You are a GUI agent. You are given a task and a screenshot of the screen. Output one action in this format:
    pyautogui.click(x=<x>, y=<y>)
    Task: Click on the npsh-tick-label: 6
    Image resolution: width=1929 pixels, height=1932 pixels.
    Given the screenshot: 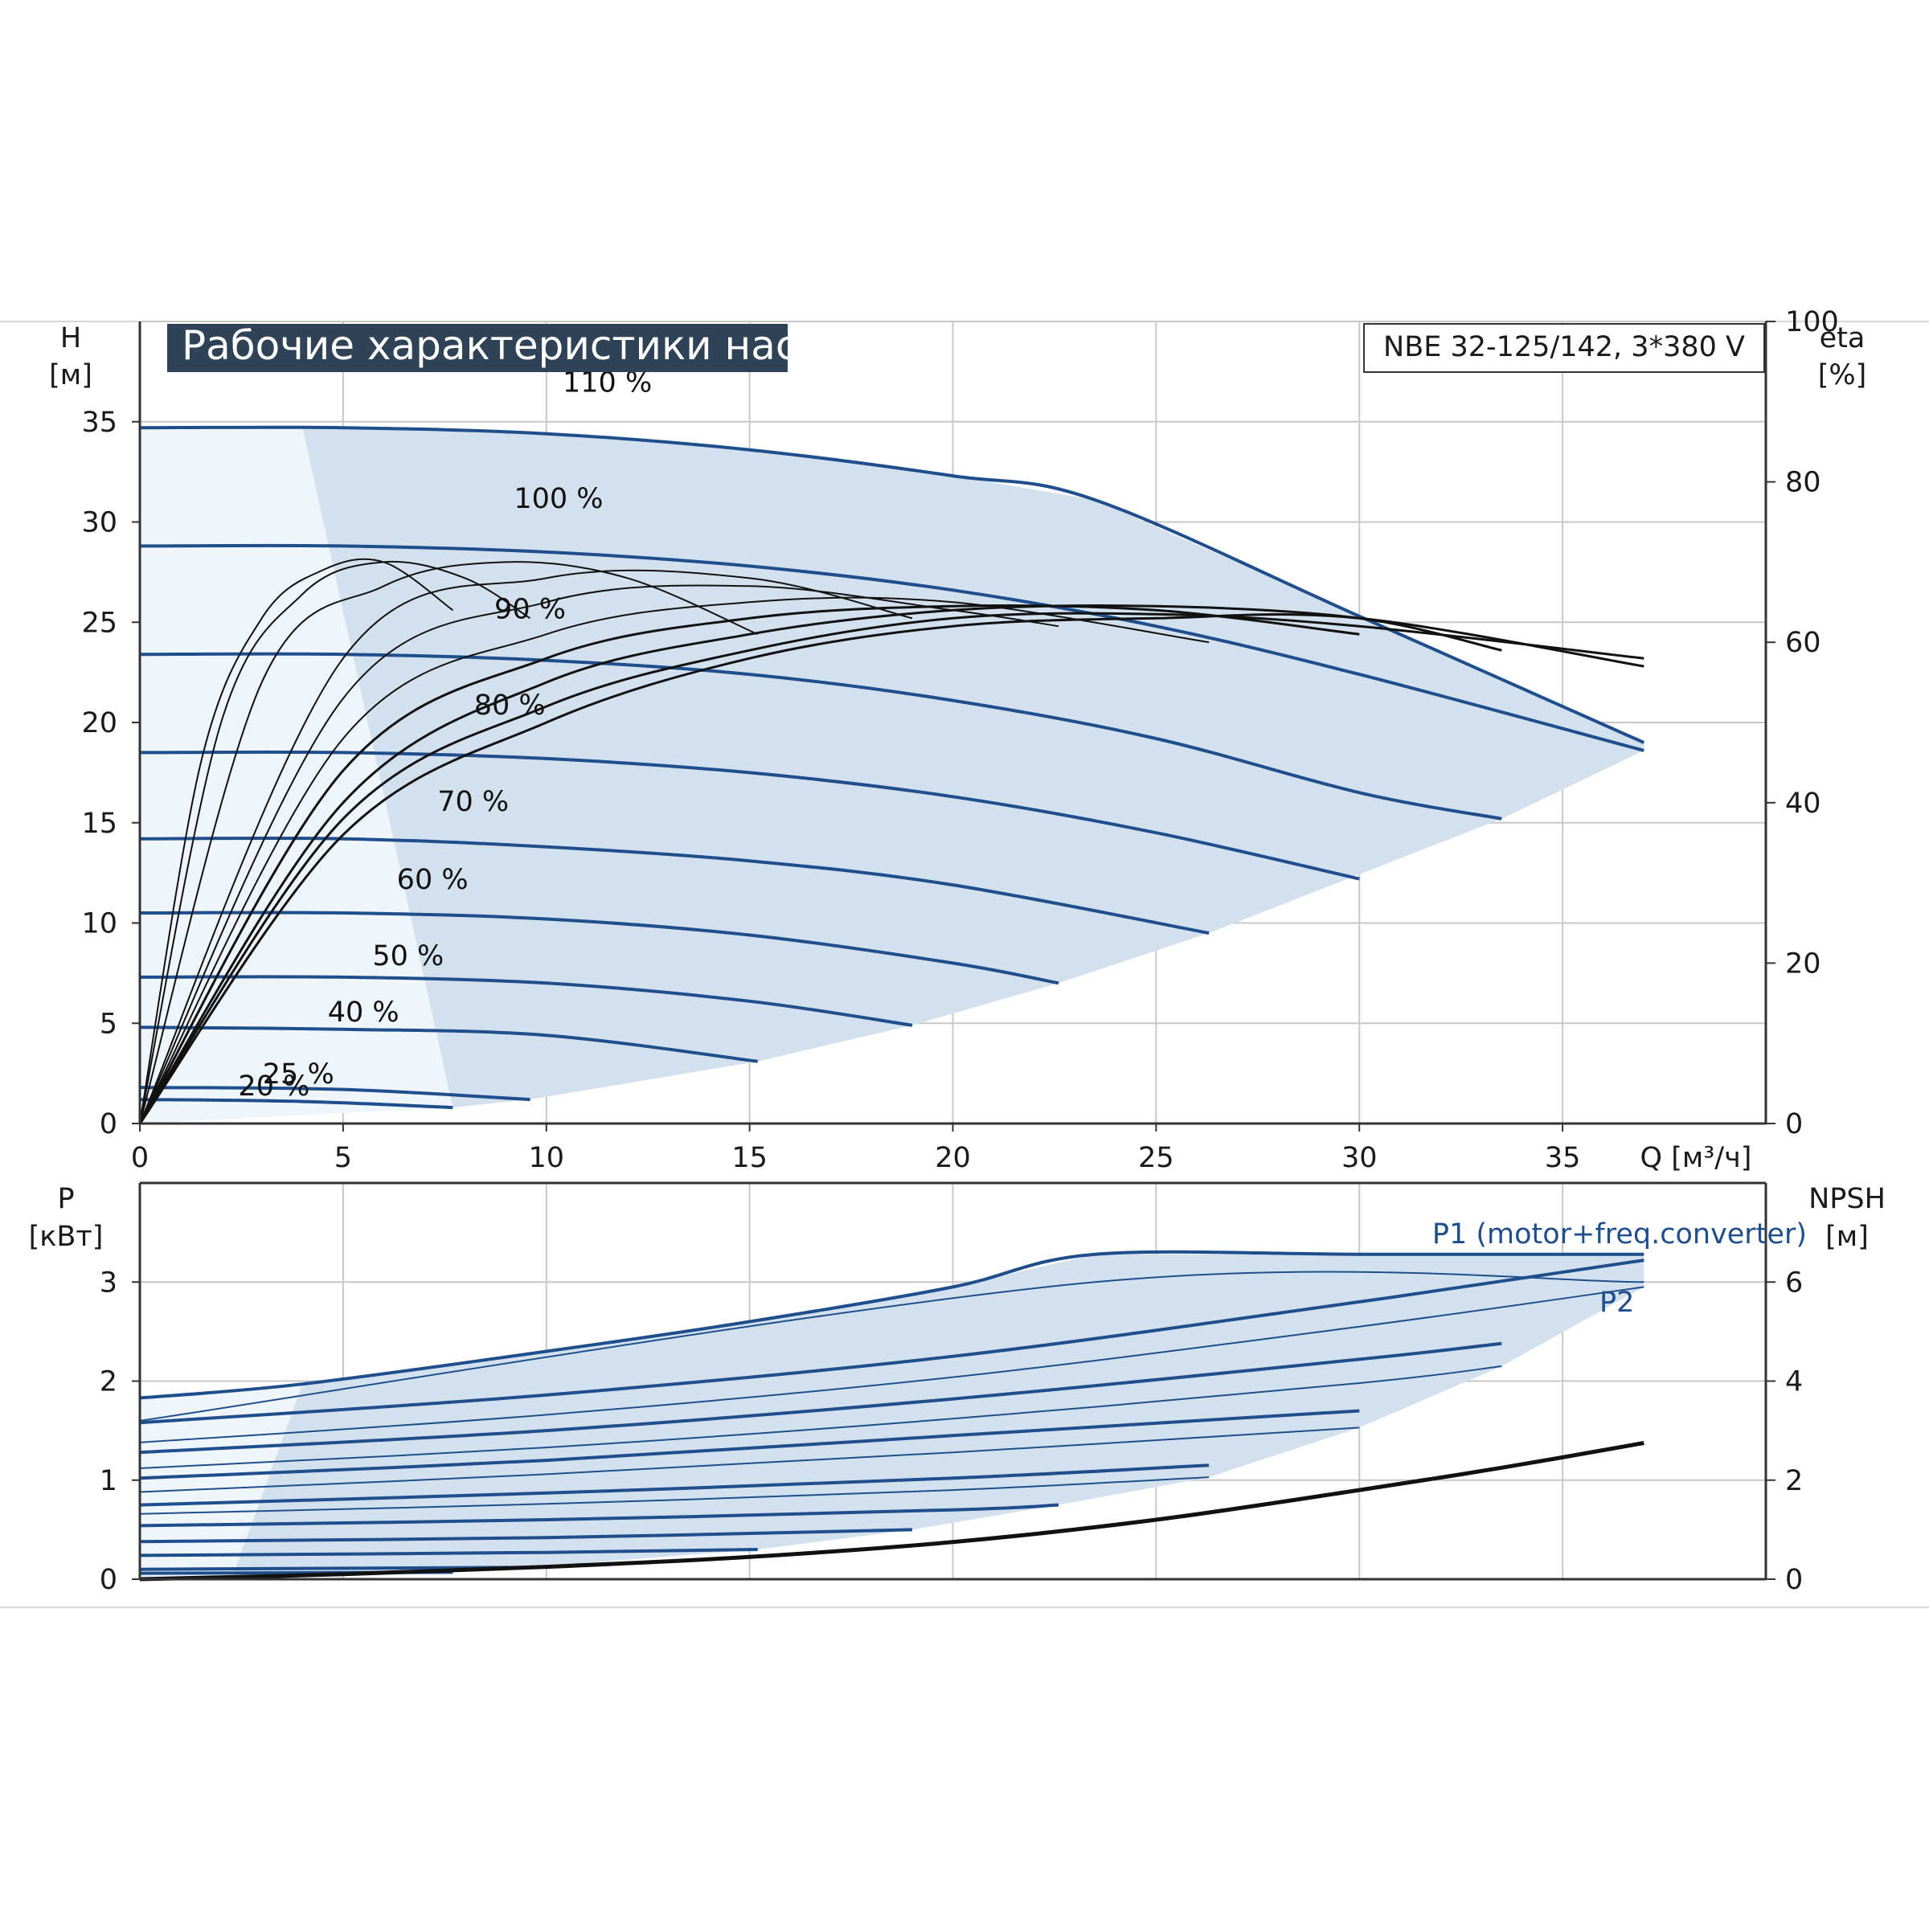 What is the action you would take?
    pyautogui.click(x=1794, y=1283)
    